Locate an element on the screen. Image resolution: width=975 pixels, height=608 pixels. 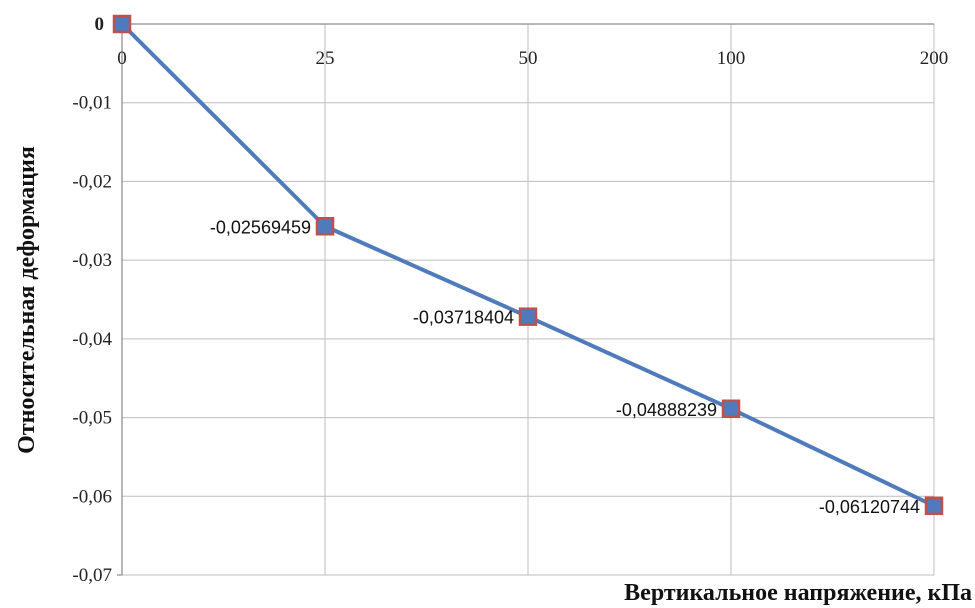
y-tick-label: -0,01 is located at coordinates (92, 103).